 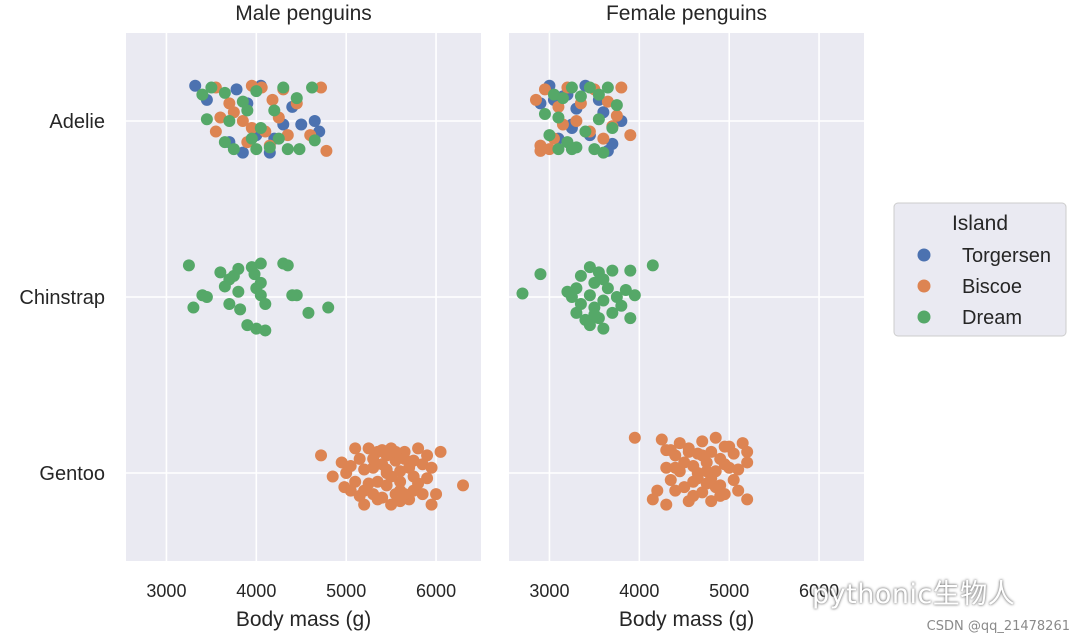 I want to click on panel-title: Female penguins, so click(x=686, y=13).